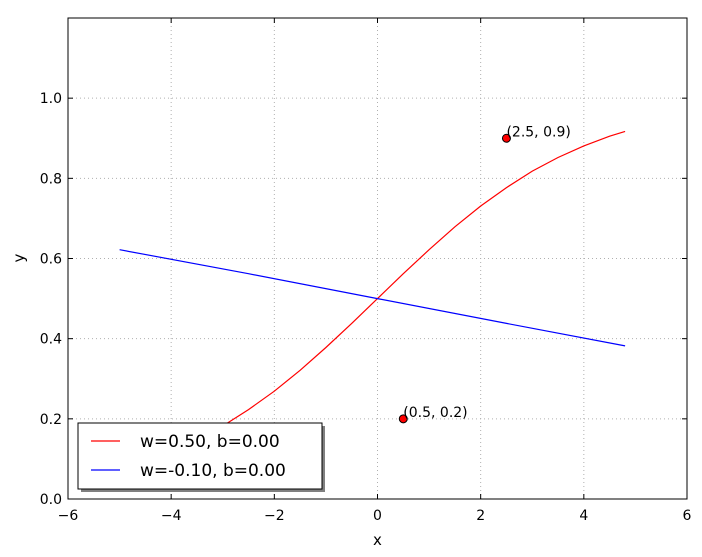 Image resolution: width=702 pixels, height=557 pixels. What do you see at coordinates (583, 516) in the screenshot?
I see `x-tick-label: 4` at bounding box center [583, 516].